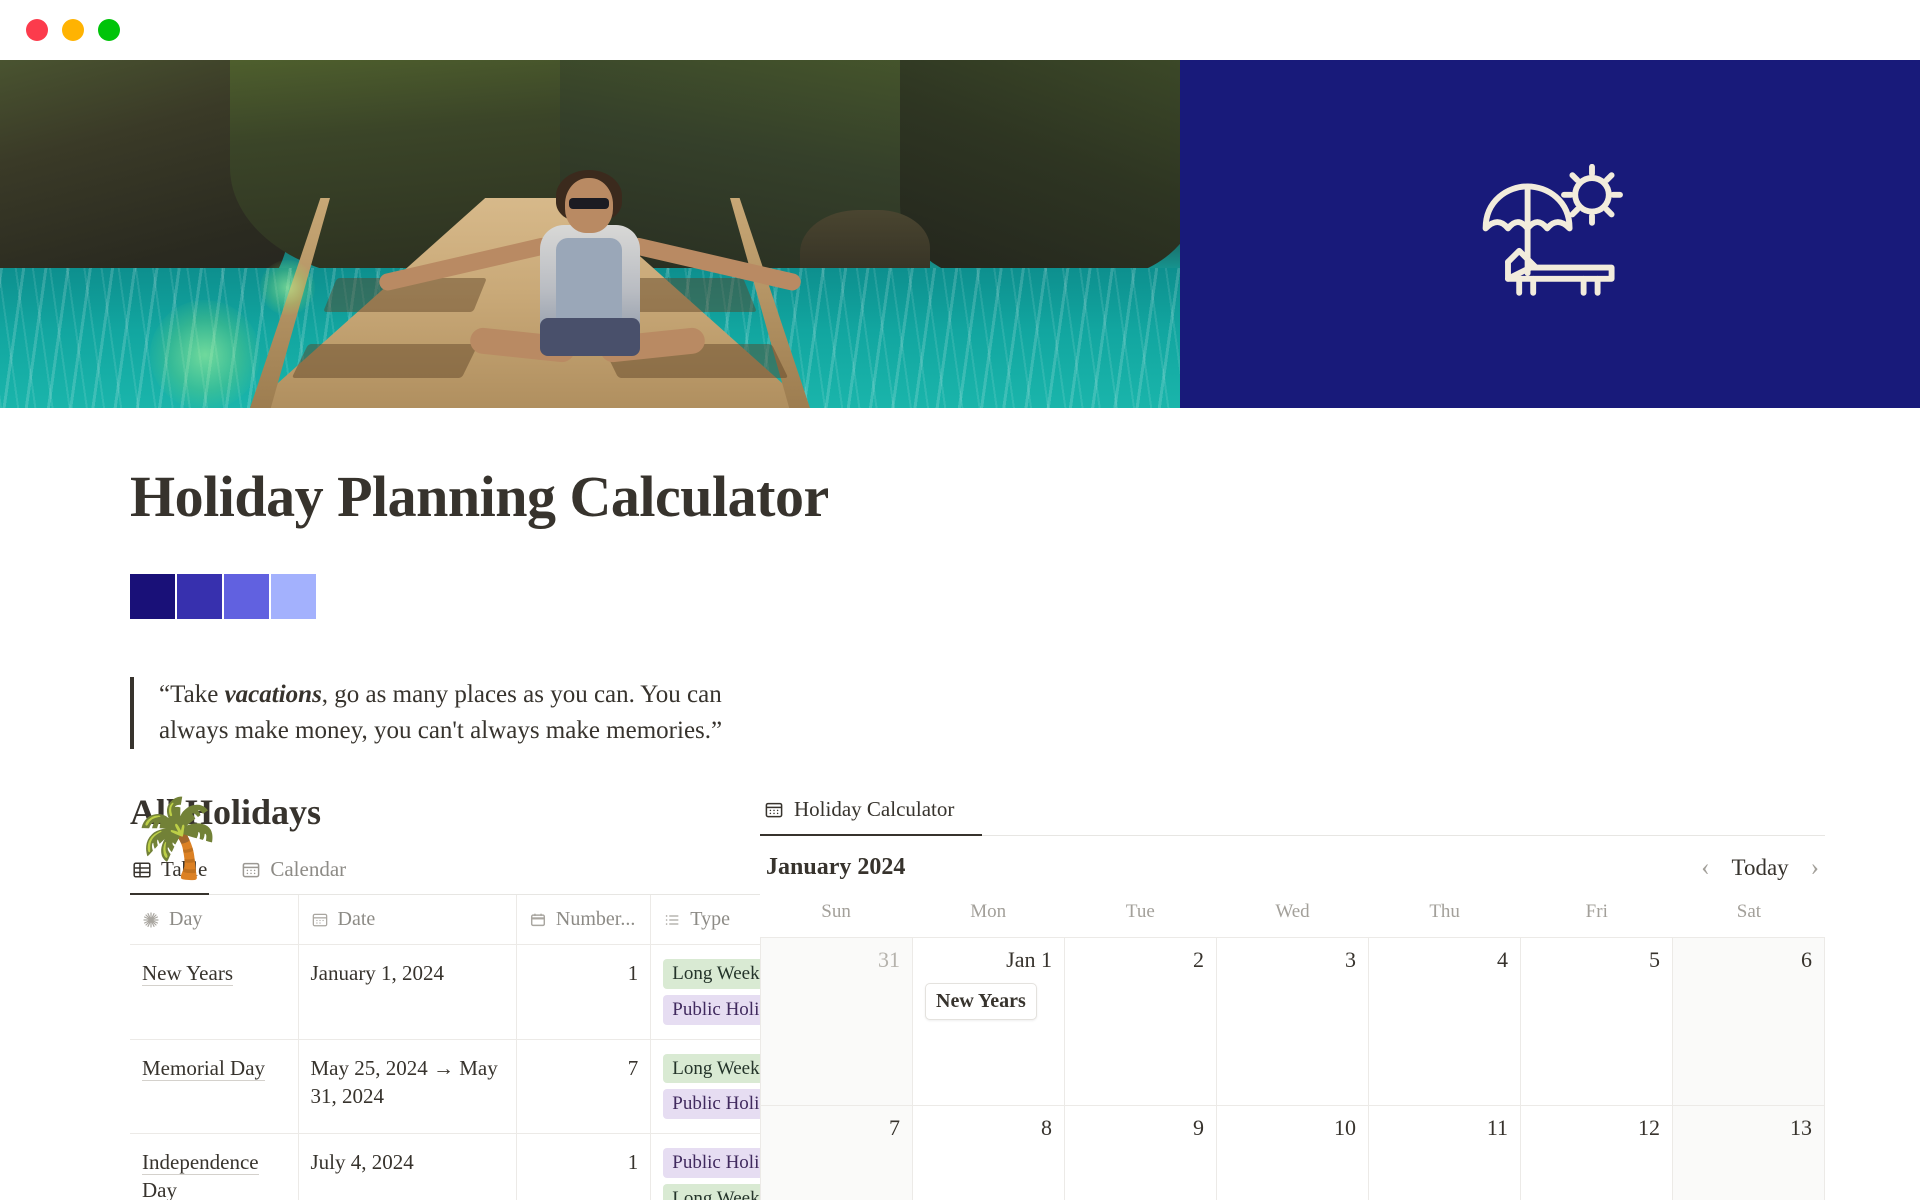  What do you see at coordinates (407, 1086) in the screenshot?
I see `cell-date: May 25, 2024 → May 31, 2024` at bounding box center [407, 1086].